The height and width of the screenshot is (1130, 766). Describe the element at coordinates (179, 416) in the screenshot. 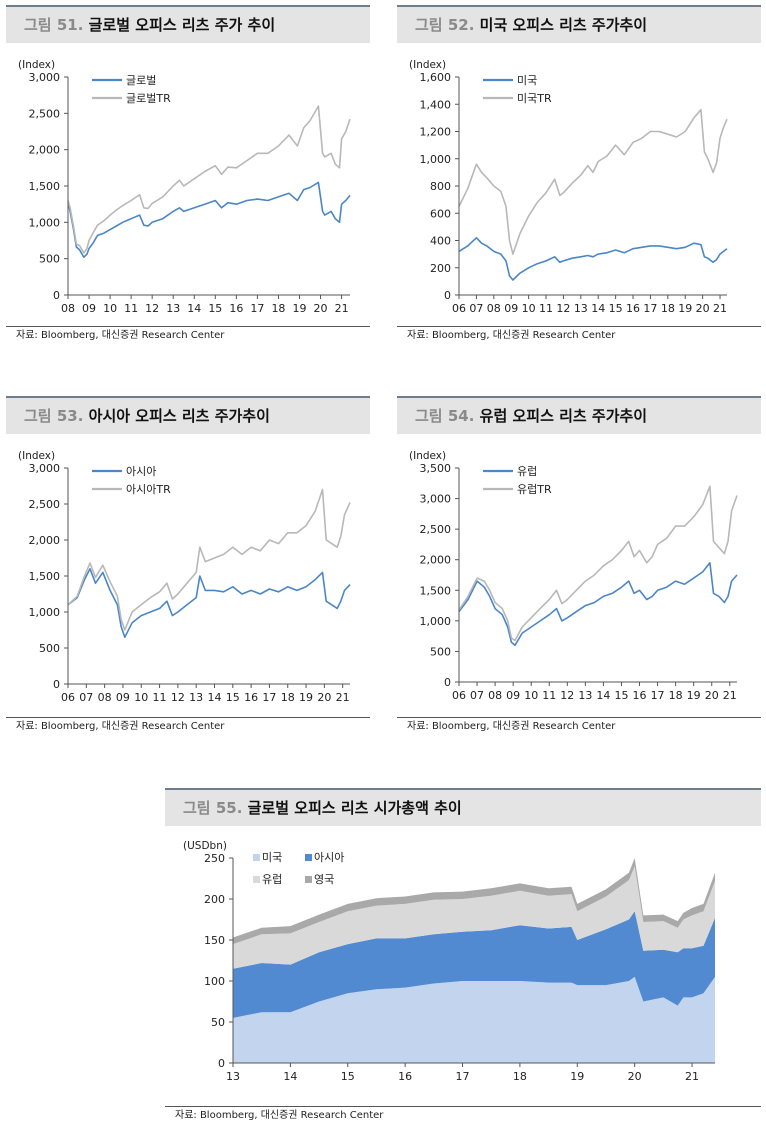

I see `figure-title: 아시아 오피스 리츠 주가추이` at that location.